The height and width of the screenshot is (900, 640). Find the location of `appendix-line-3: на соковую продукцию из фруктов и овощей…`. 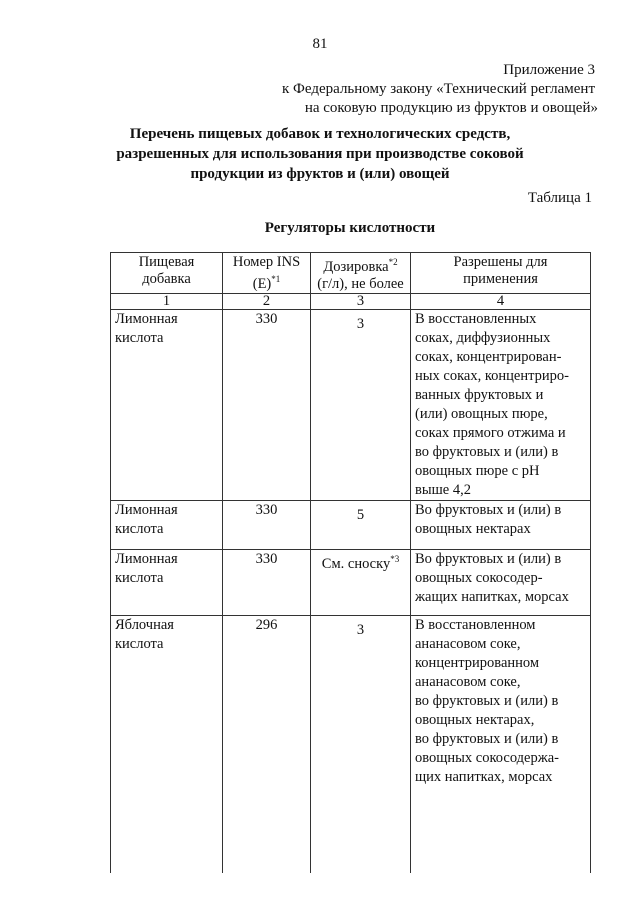

appendix-line-3: на соковую продукцию из фруктов и овощей… is located at coordinates (451, 108).